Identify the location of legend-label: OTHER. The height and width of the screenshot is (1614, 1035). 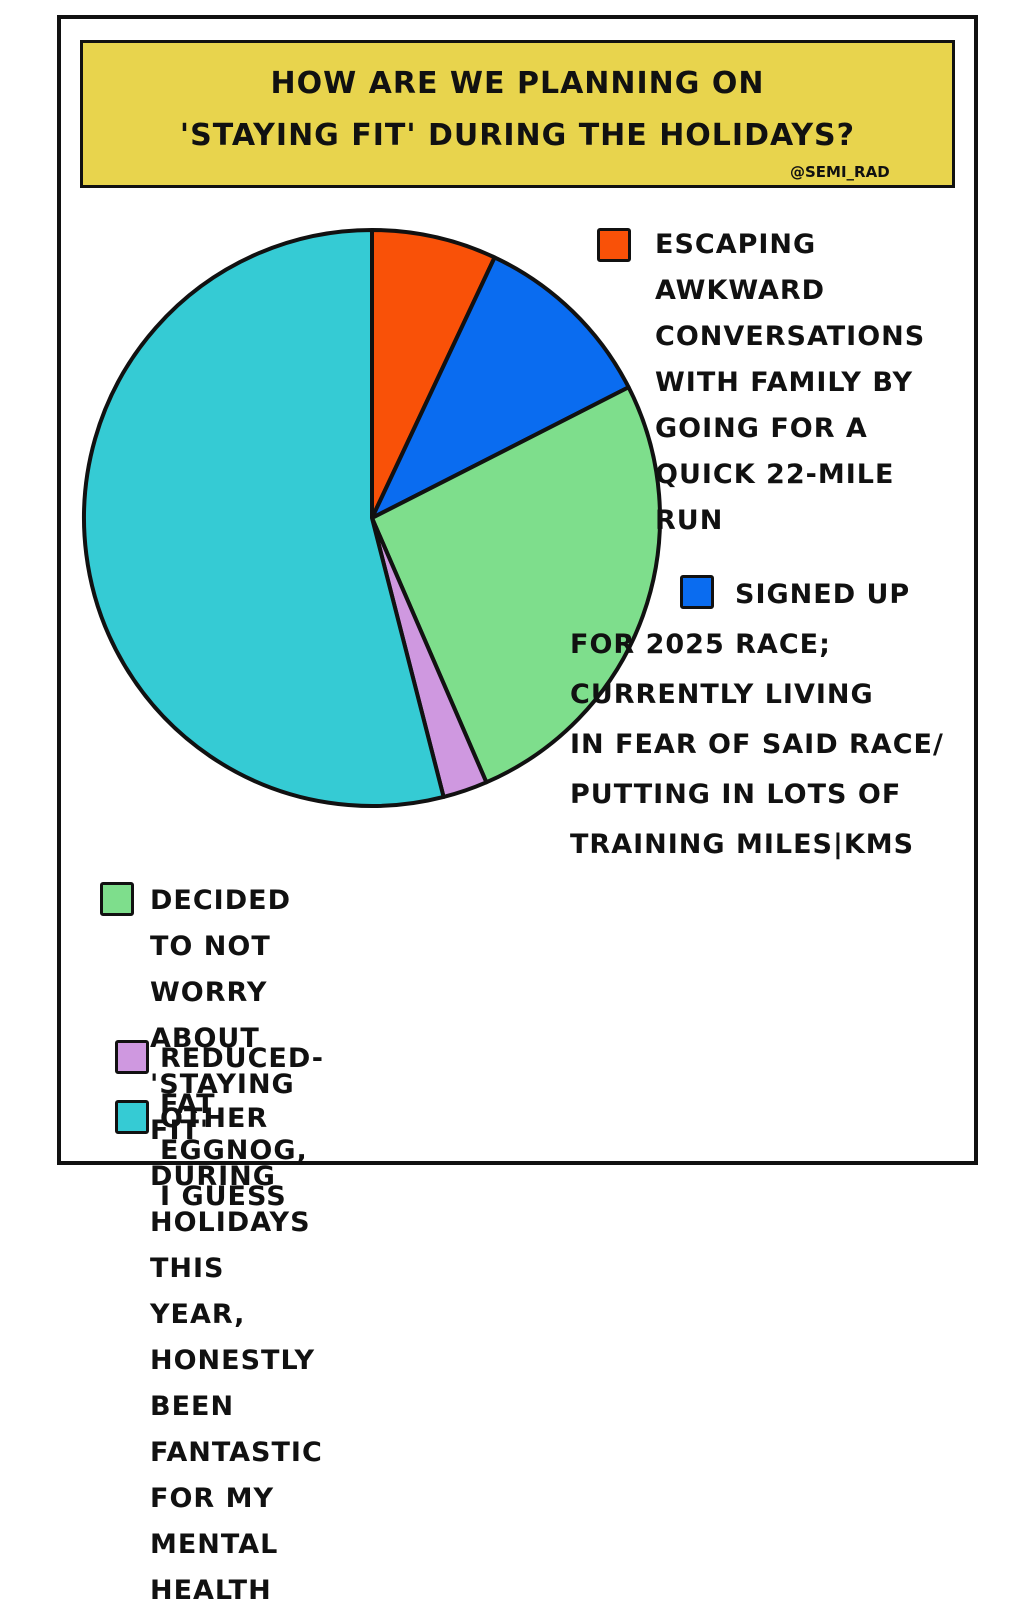
(214, 1118).